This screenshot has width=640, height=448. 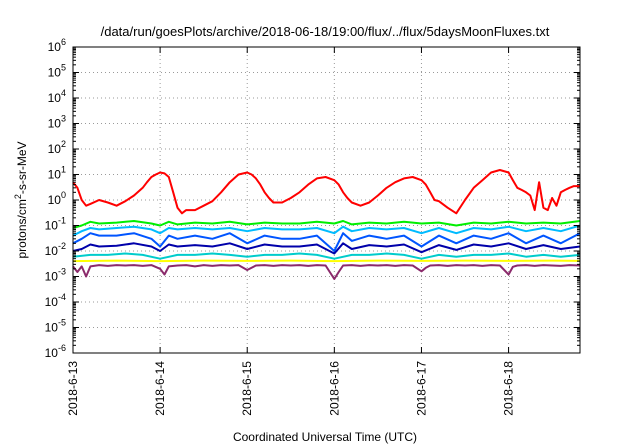 I want to click on y-tick-exponent: -6, so click(x=62, y=348).